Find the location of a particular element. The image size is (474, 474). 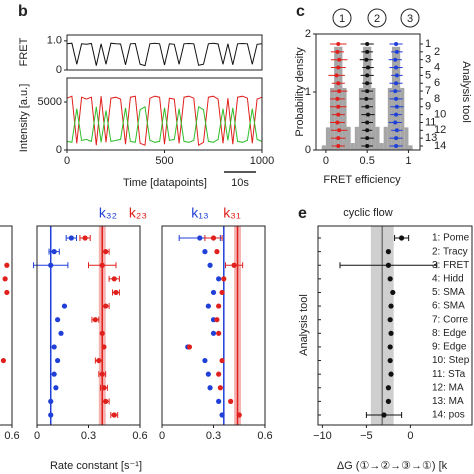

row-label: 10: Step is located at coordinates (451, 360).